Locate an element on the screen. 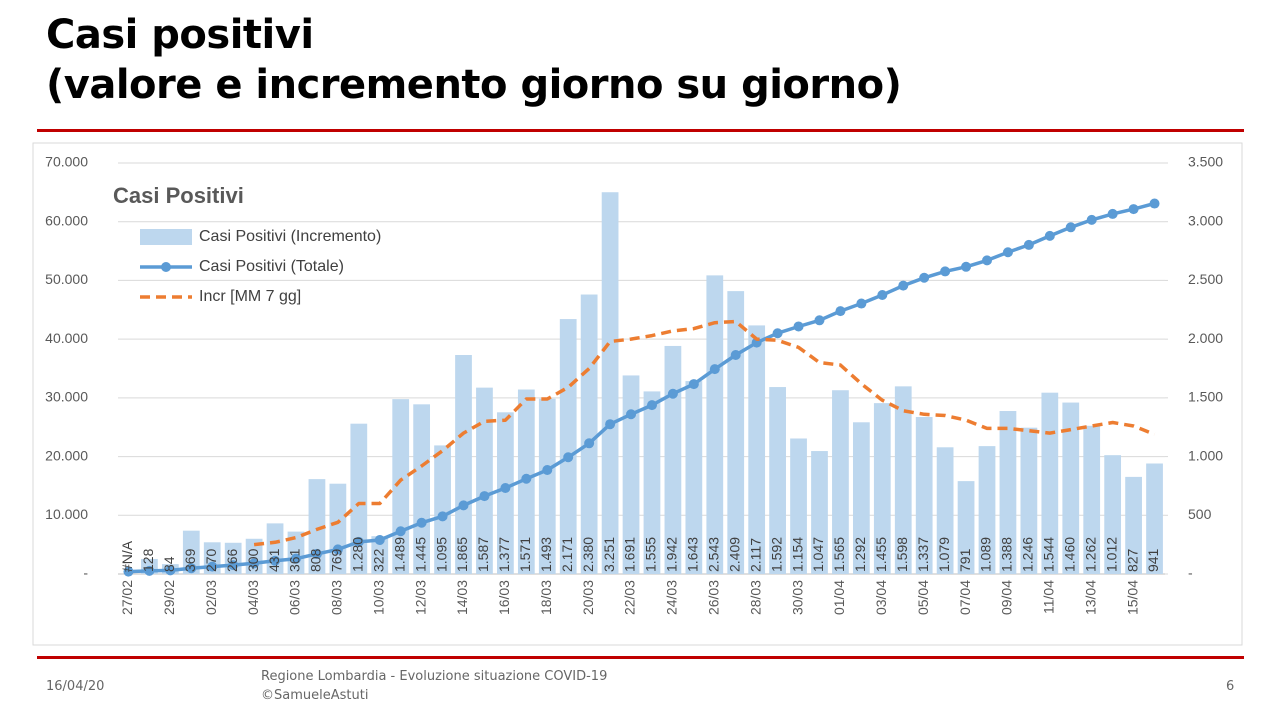  x-tick-label: 14/03 is located at coordinates (462, 597).